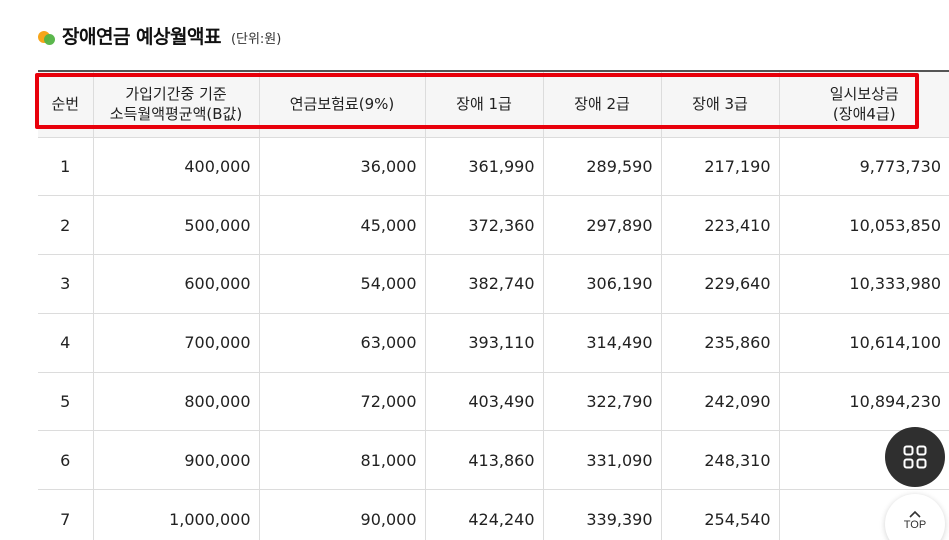 The height and width of the screenshot is (540, 949). Describe the element at coordinates (65, 514) in the screenshot. I see `row-number-cell: 7` at that location.